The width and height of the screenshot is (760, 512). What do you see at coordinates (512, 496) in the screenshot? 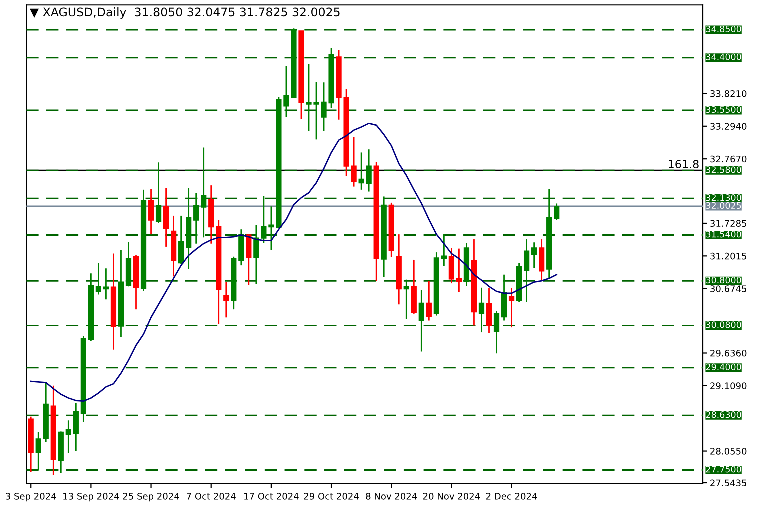
I see `x-tick-label: 2 Dec 2024` at bounding box center [512, 496].